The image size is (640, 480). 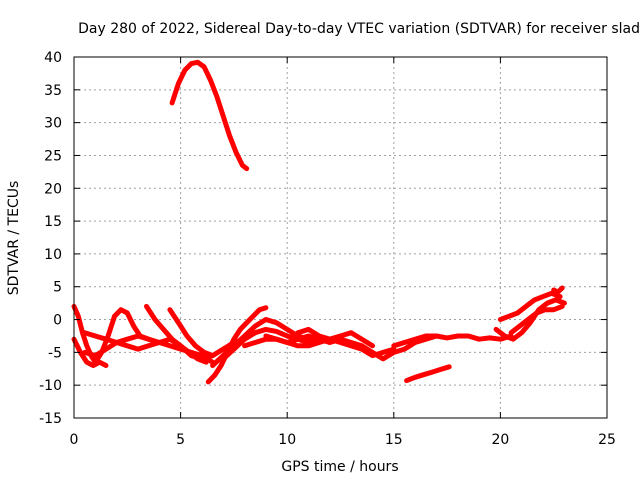 What do you see at coordinates (536, 319) in the screenshot?
I see `series-line-trace-r` at bounding box center [536, 319].